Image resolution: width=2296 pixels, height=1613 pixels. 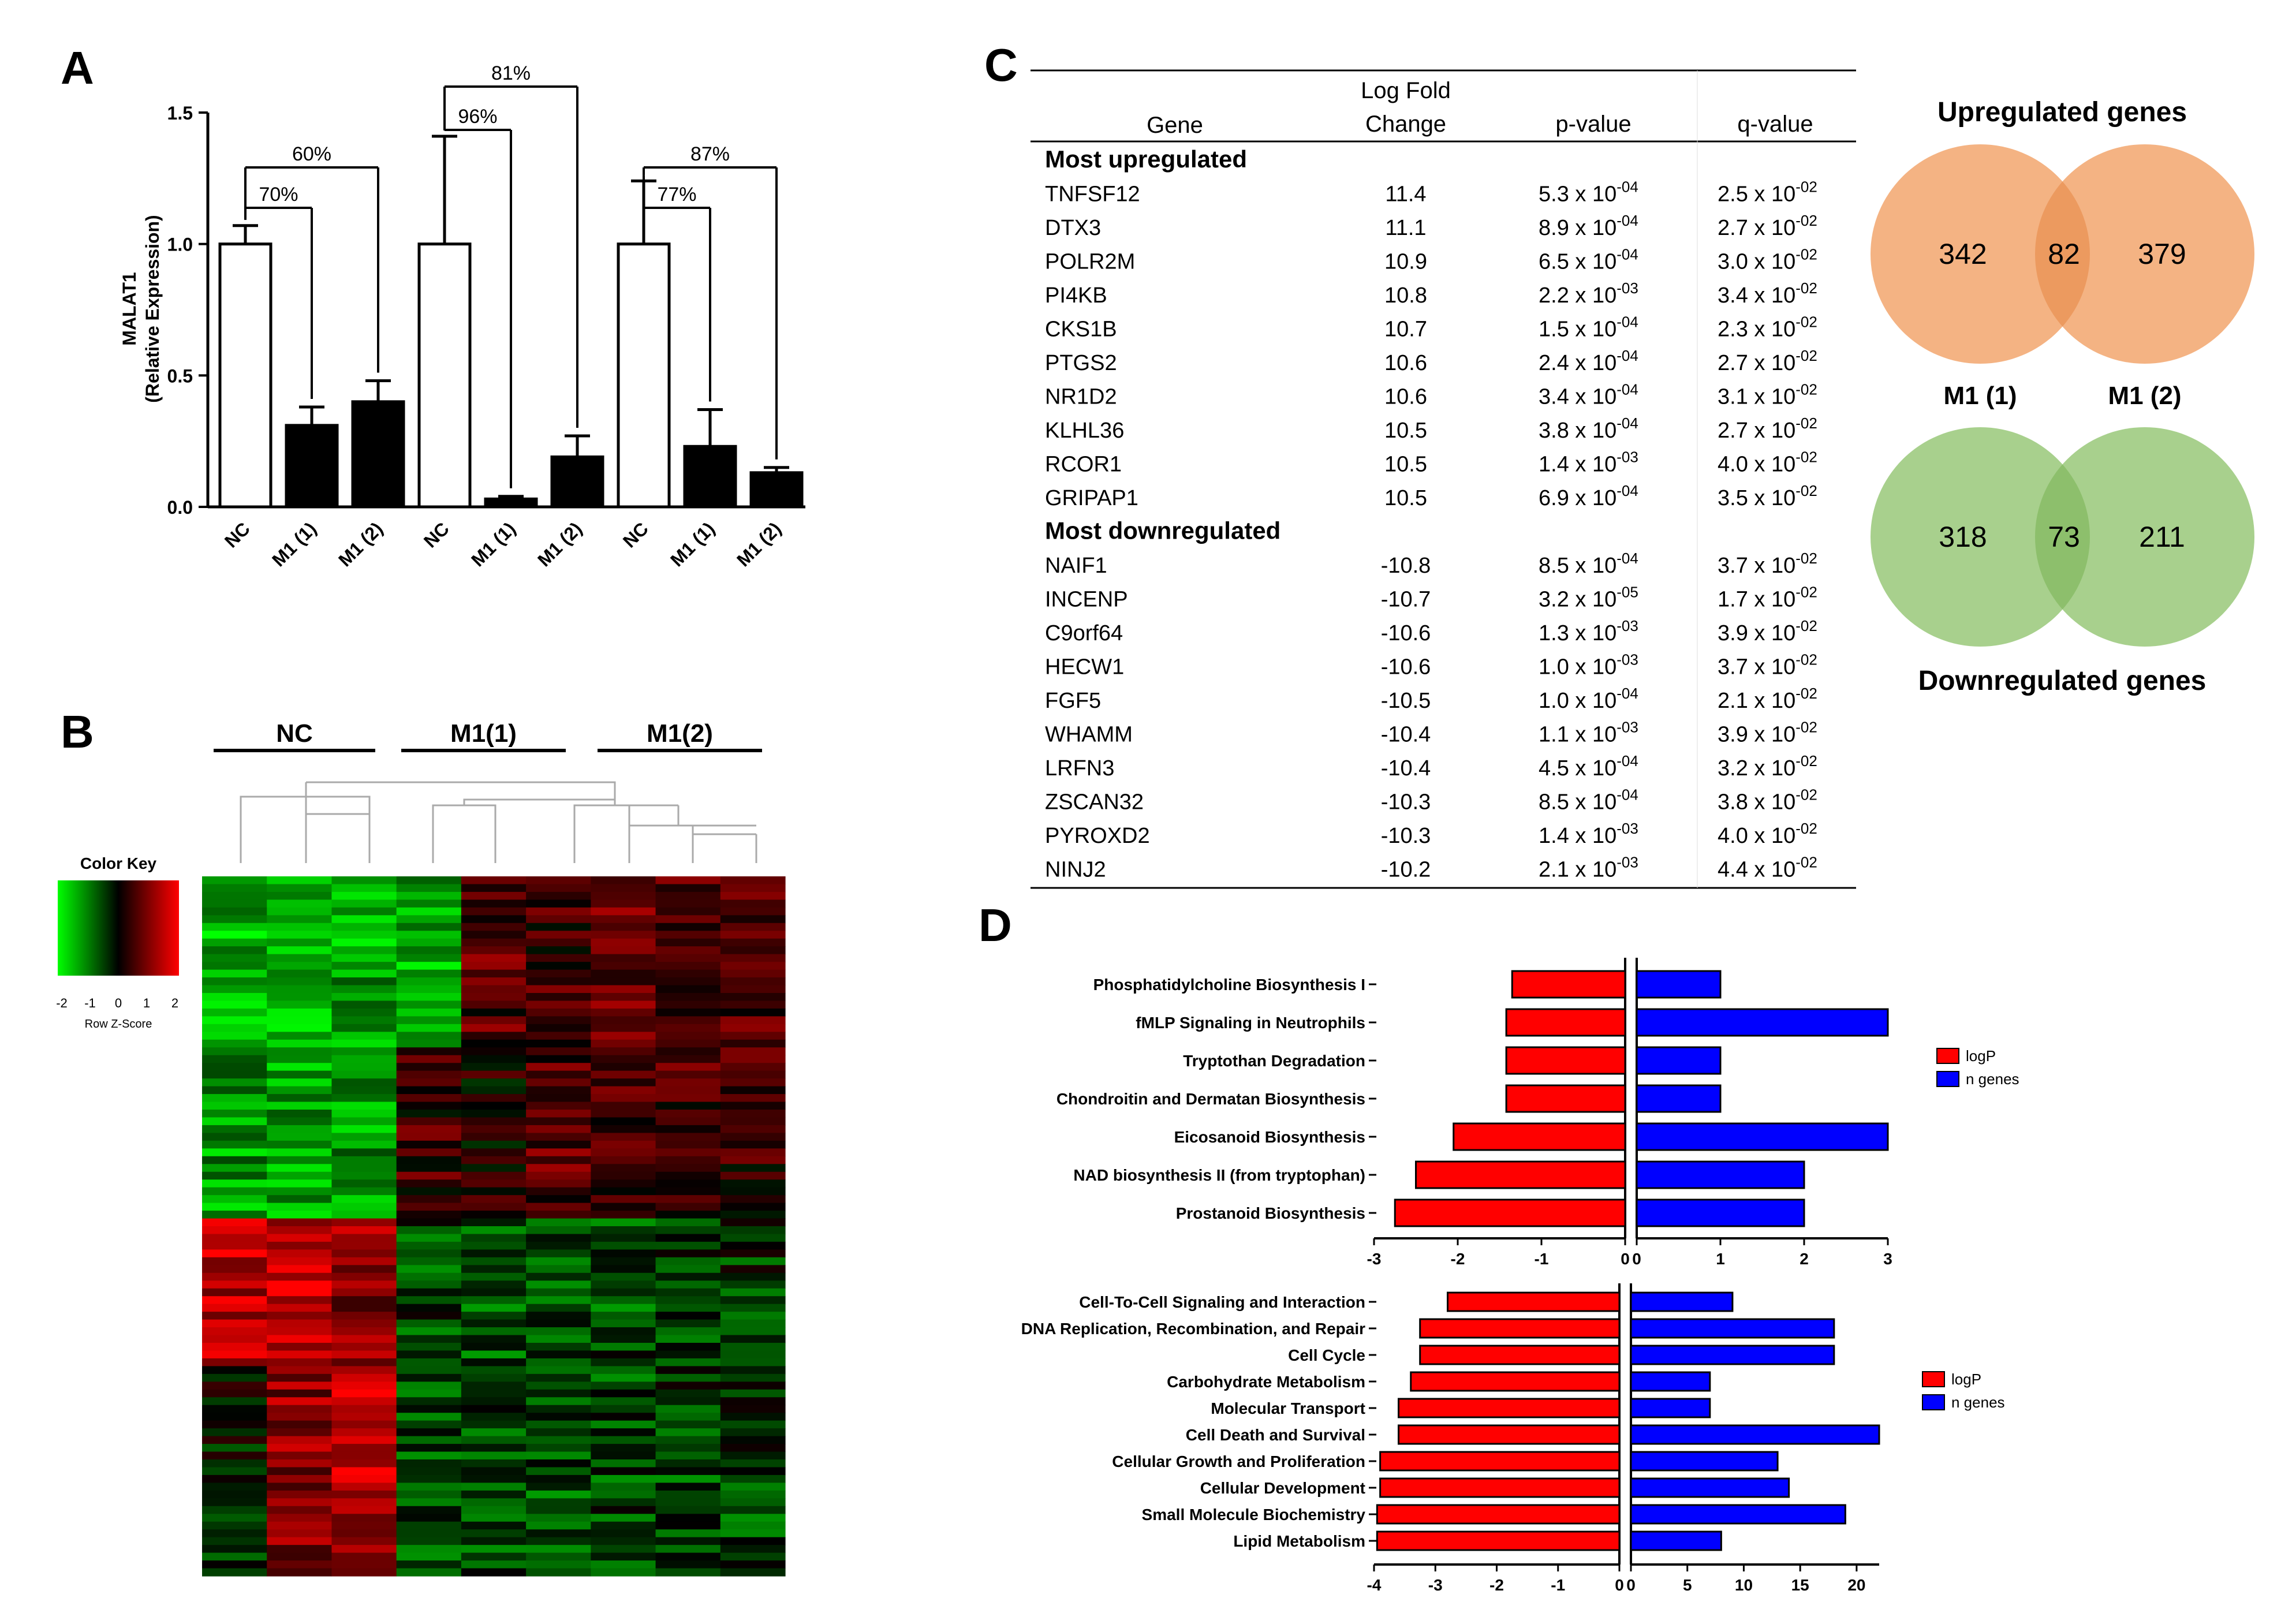 What do you see at coordinates (1767, 801) in the screenshot?
I see `c-q-value: 3.8 x 10-02` at bounding box center [1767, 801].